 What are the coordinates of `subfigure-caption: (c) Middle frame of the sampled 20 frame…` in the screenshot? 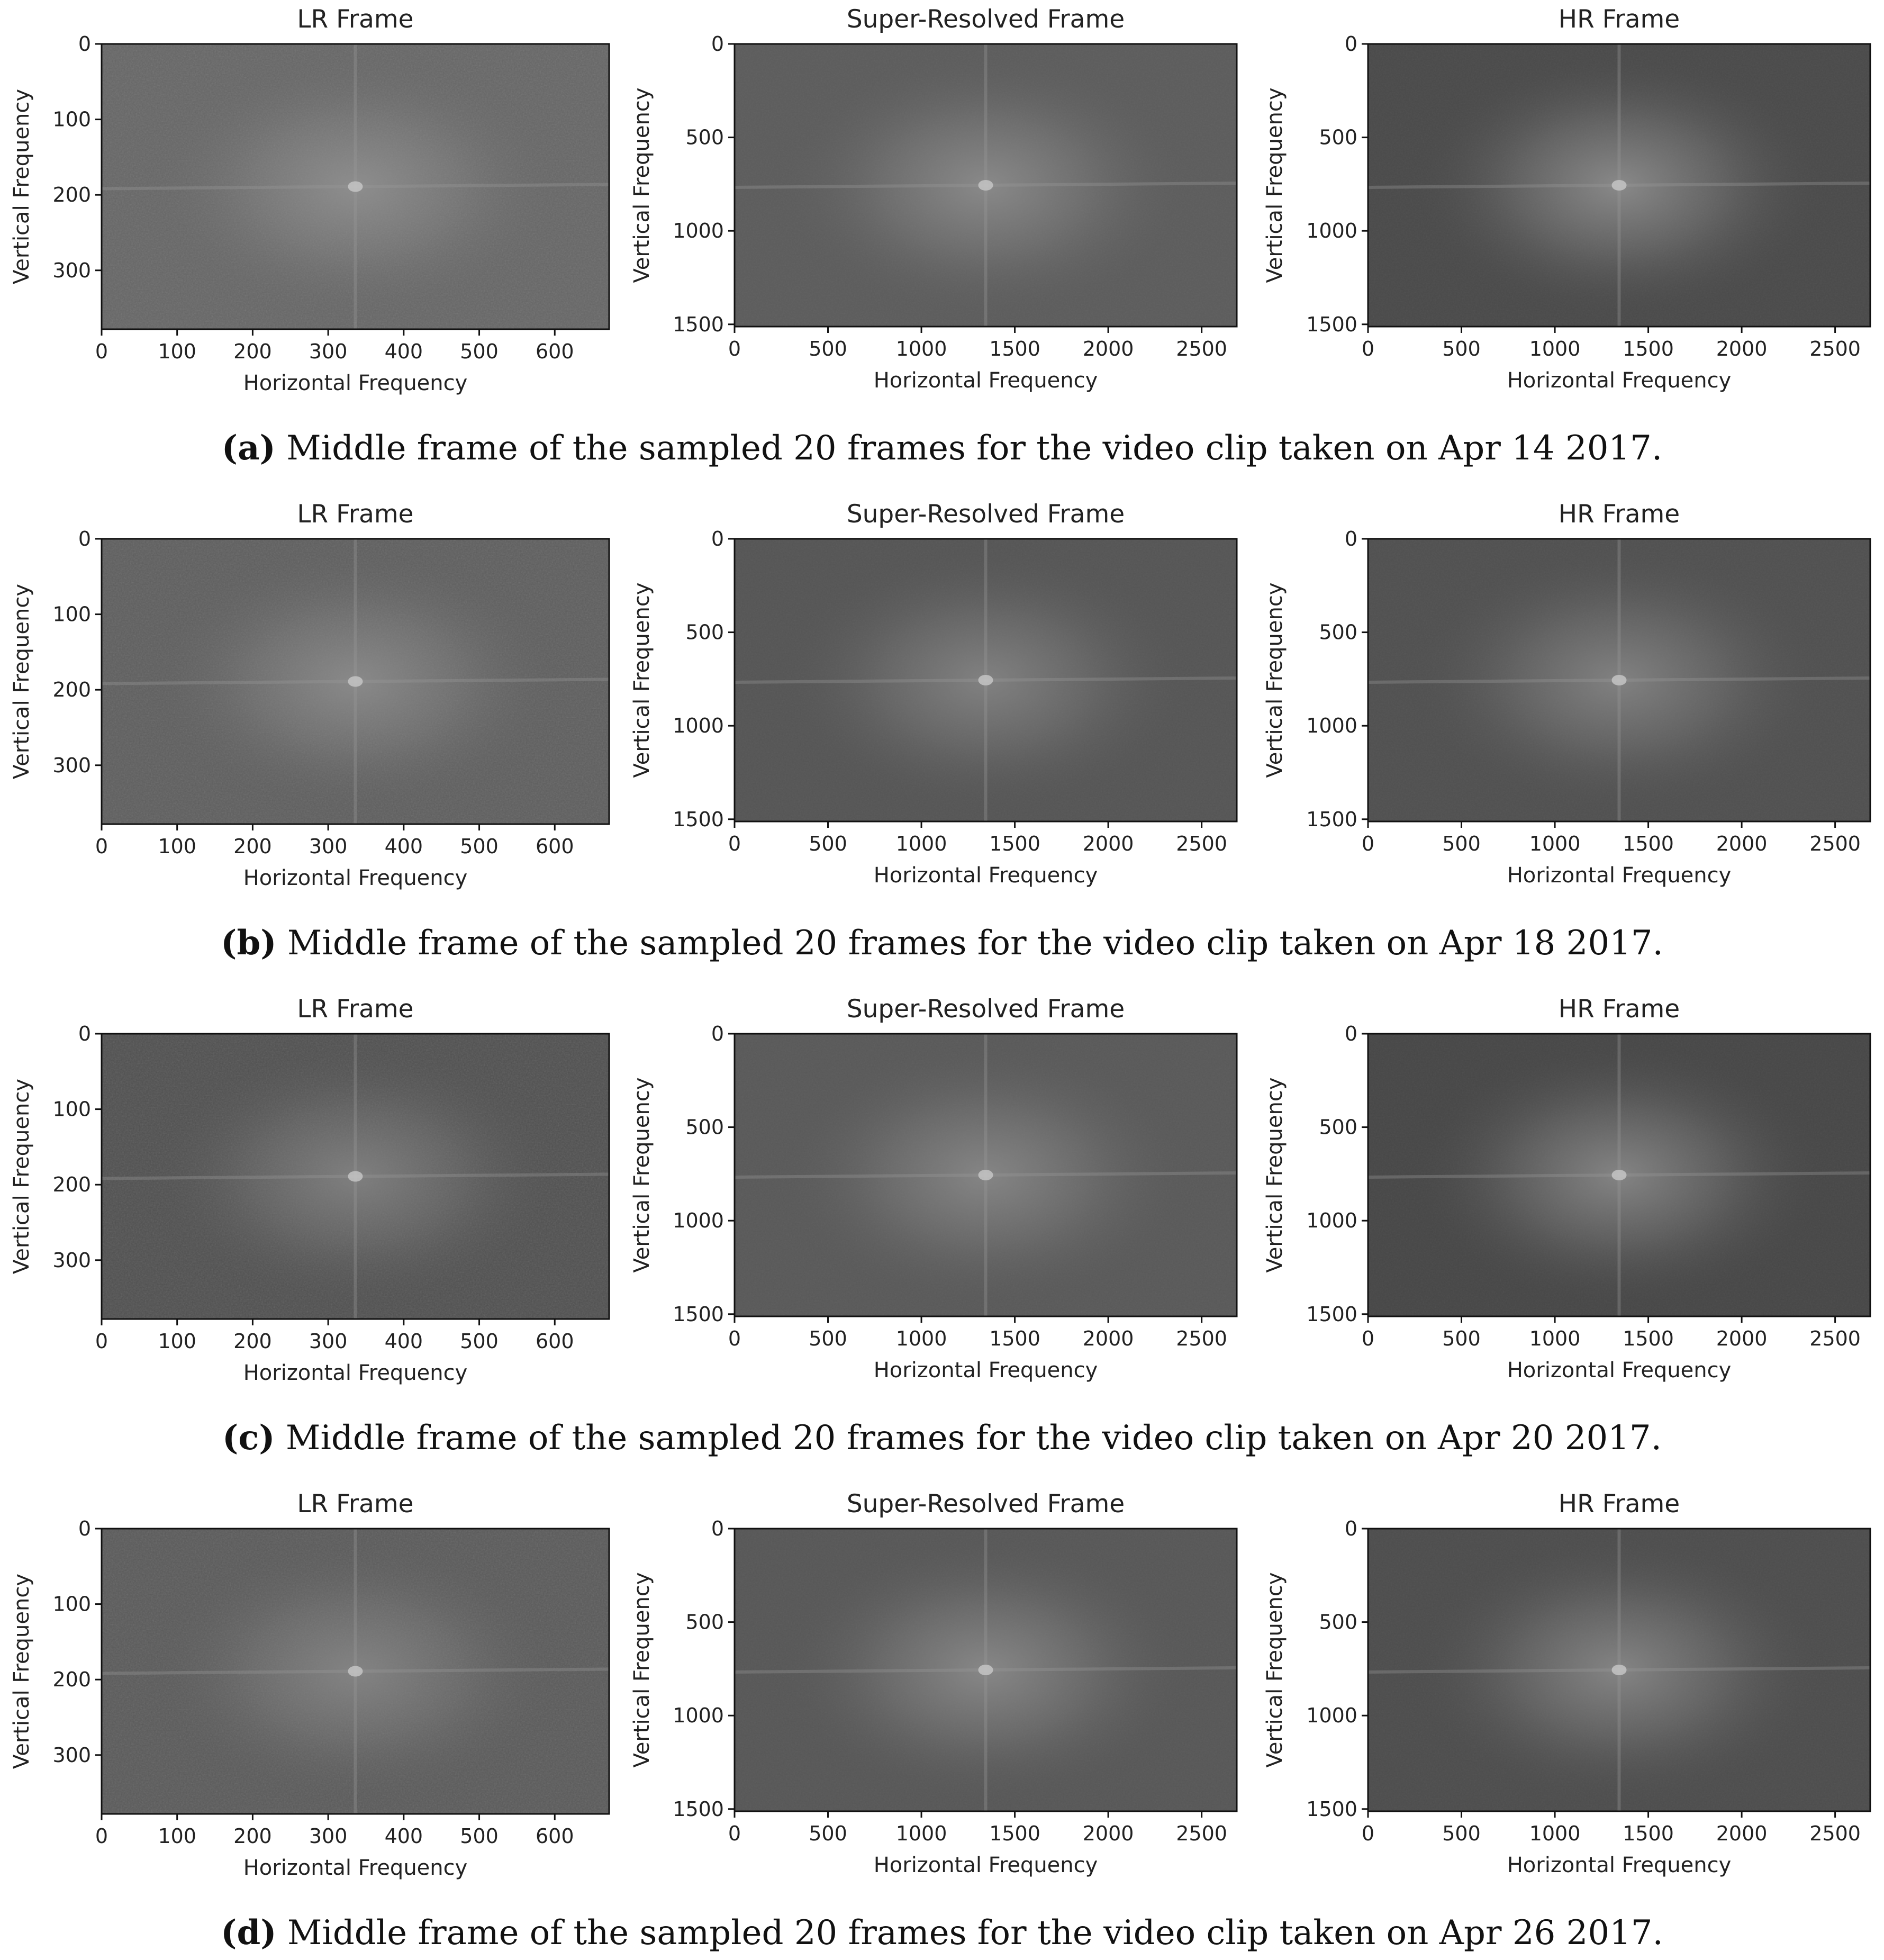 It's located at (942, 1438).